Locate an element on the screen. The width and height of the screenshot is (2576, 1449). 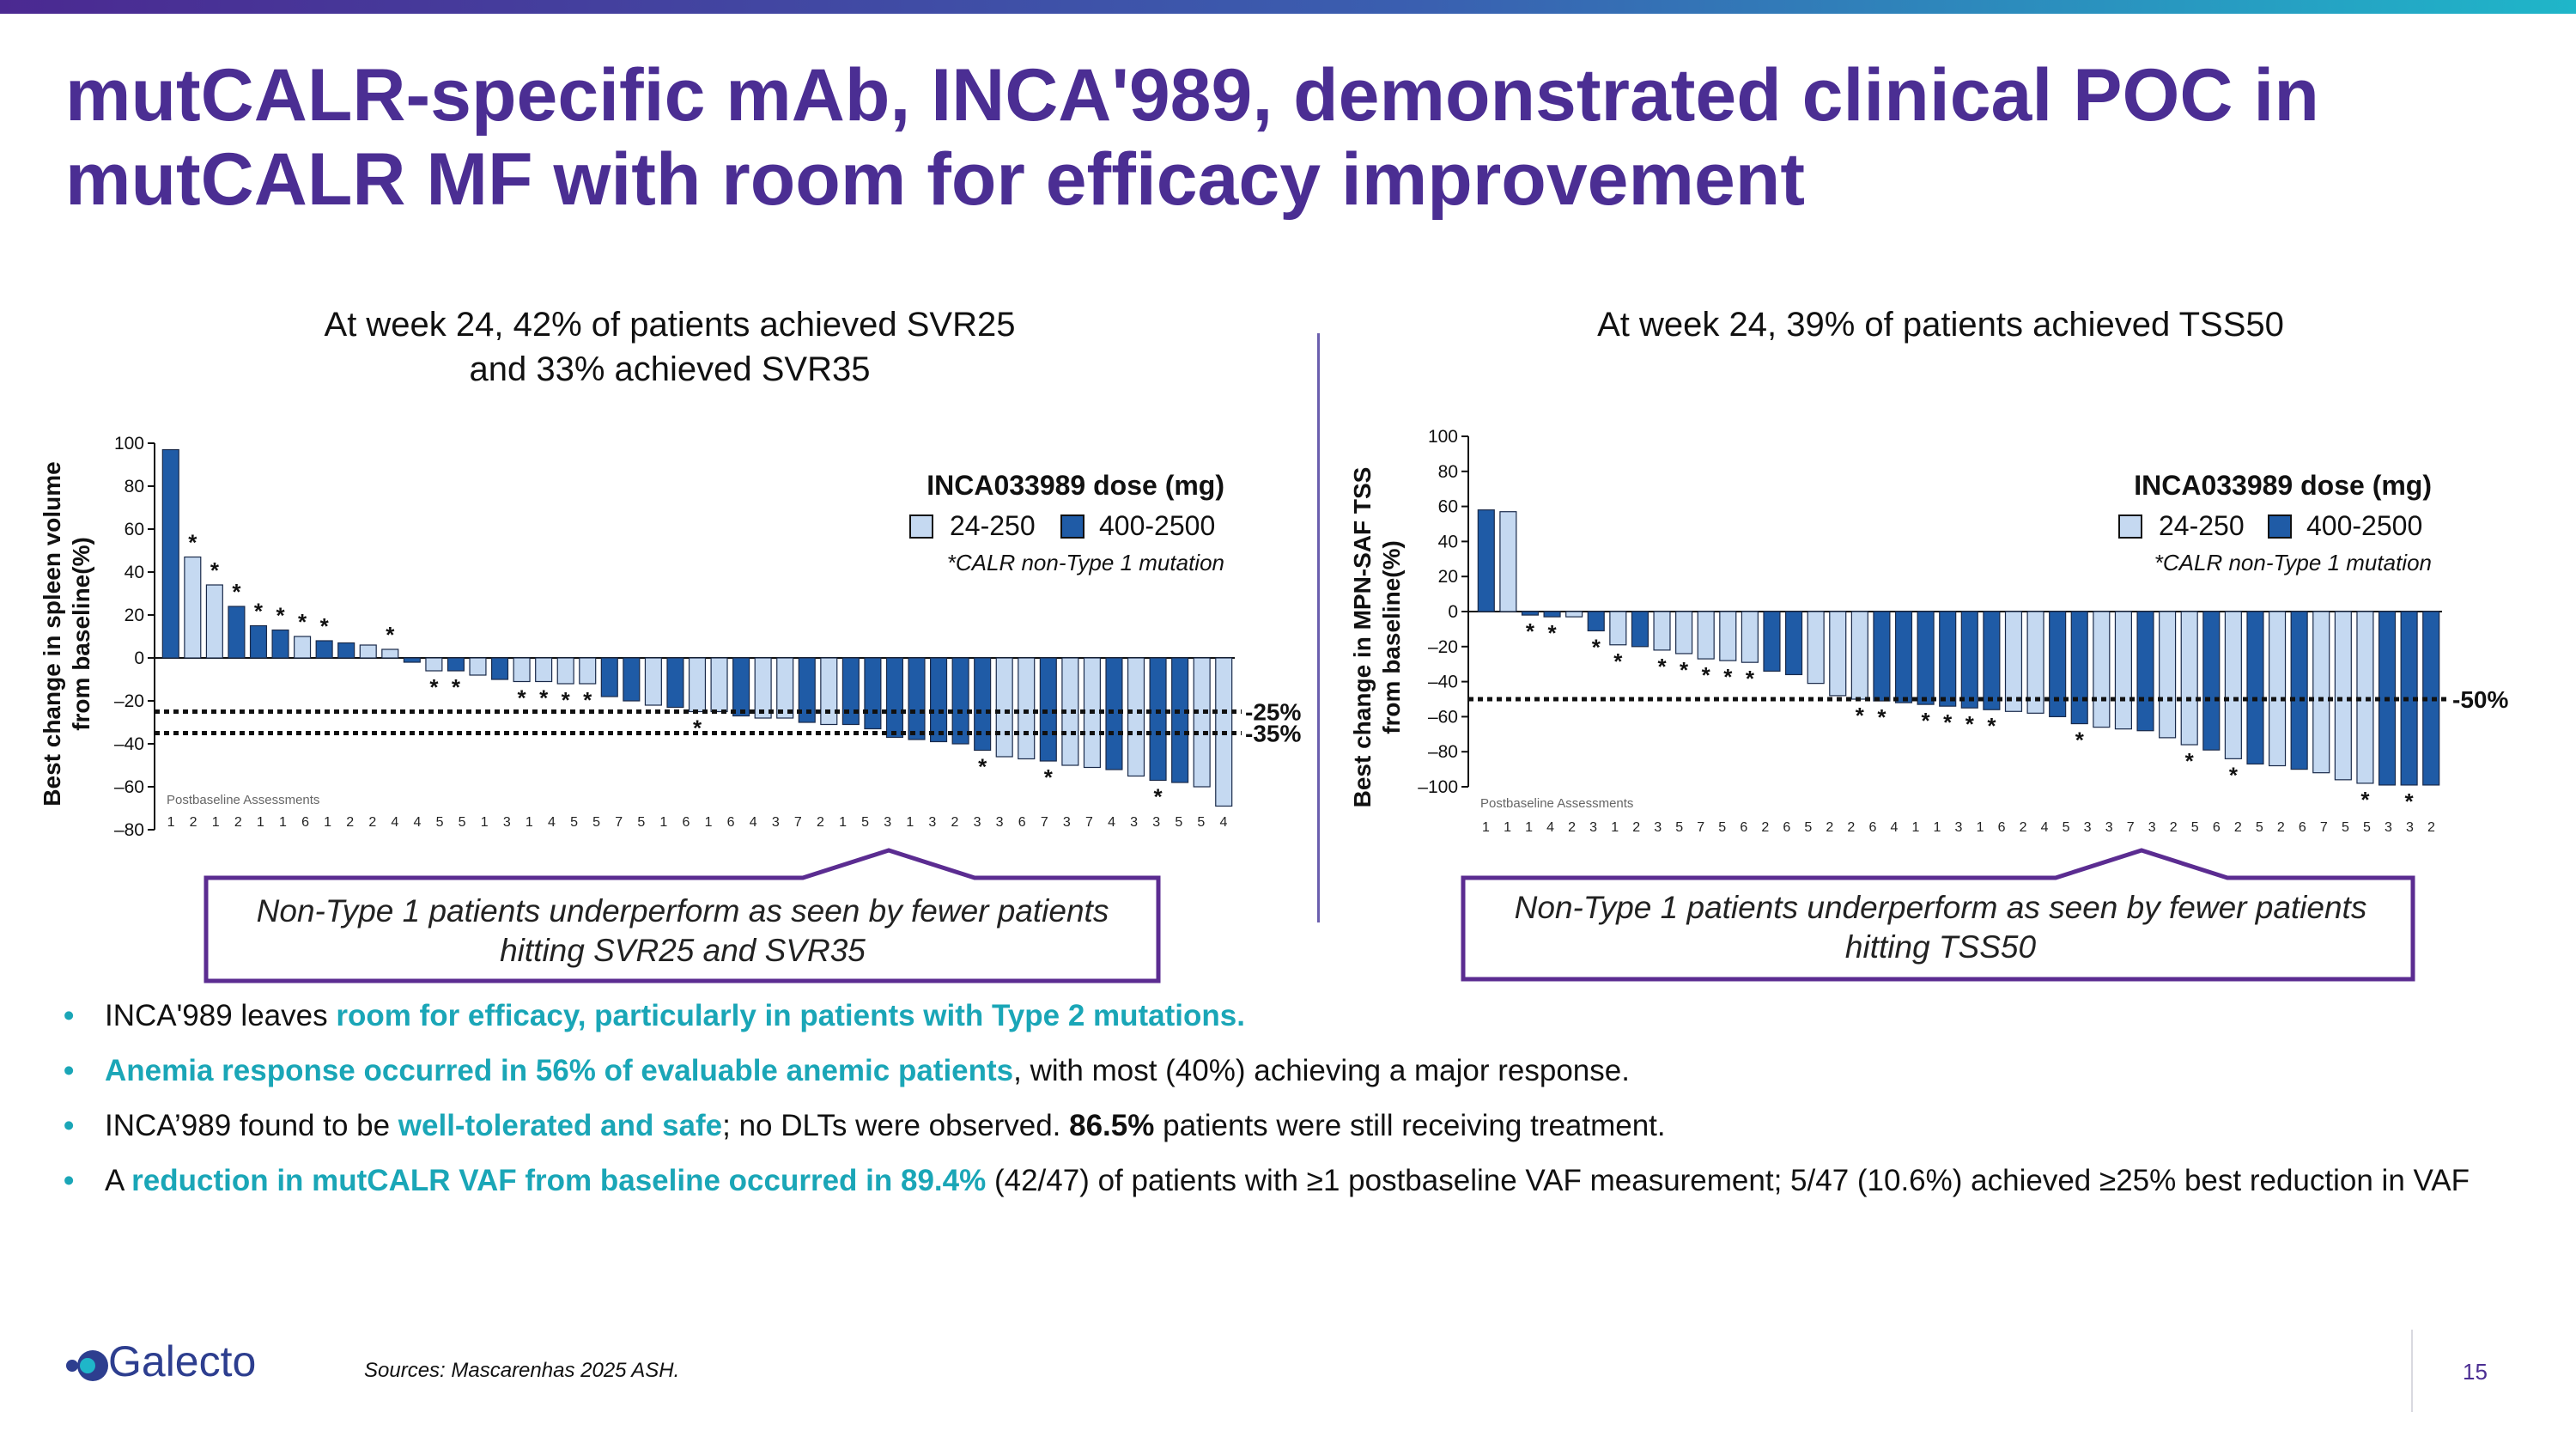
bullet-text: patients were still receiving treatment. is located at coordinates (1410, 1125).